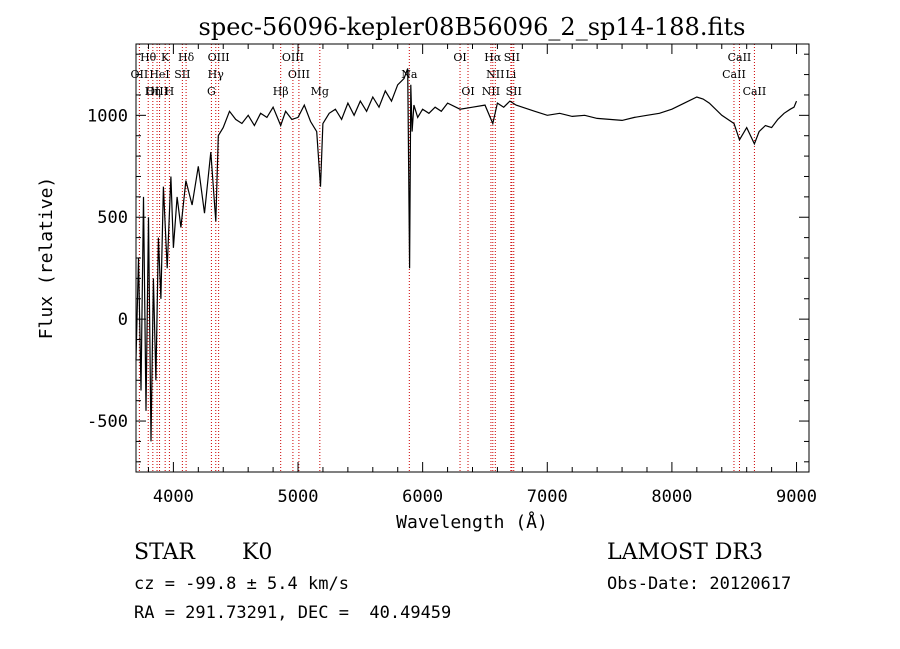 The height and width of the screenshot is (649, 900). I want to click on line-label: Hθ, so click(148, 57).